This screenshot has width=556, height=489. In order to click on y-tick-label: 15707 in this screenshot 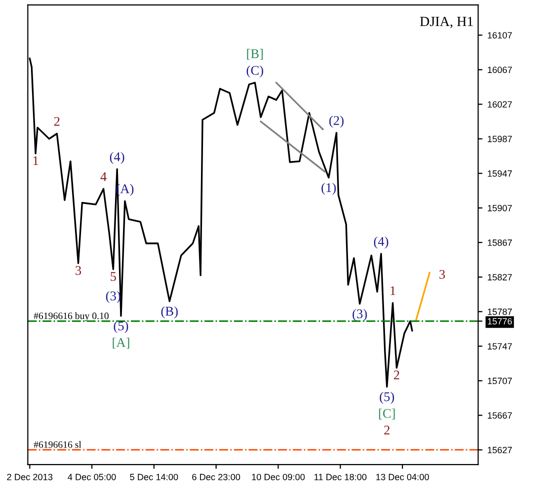, I will do `click(500, 381)`.